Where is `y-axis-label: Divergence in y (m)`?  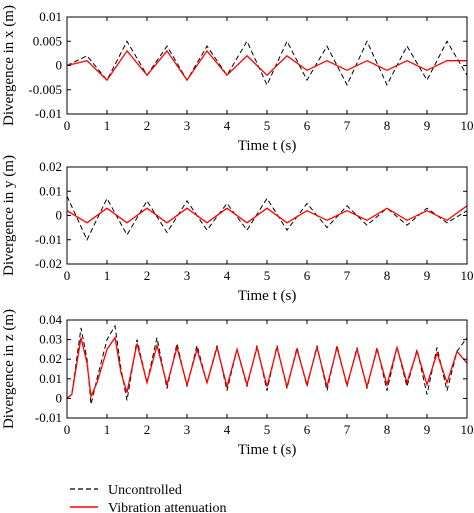
y-axis-label: Divergence in y (m) is located at coordinates (9, 215).